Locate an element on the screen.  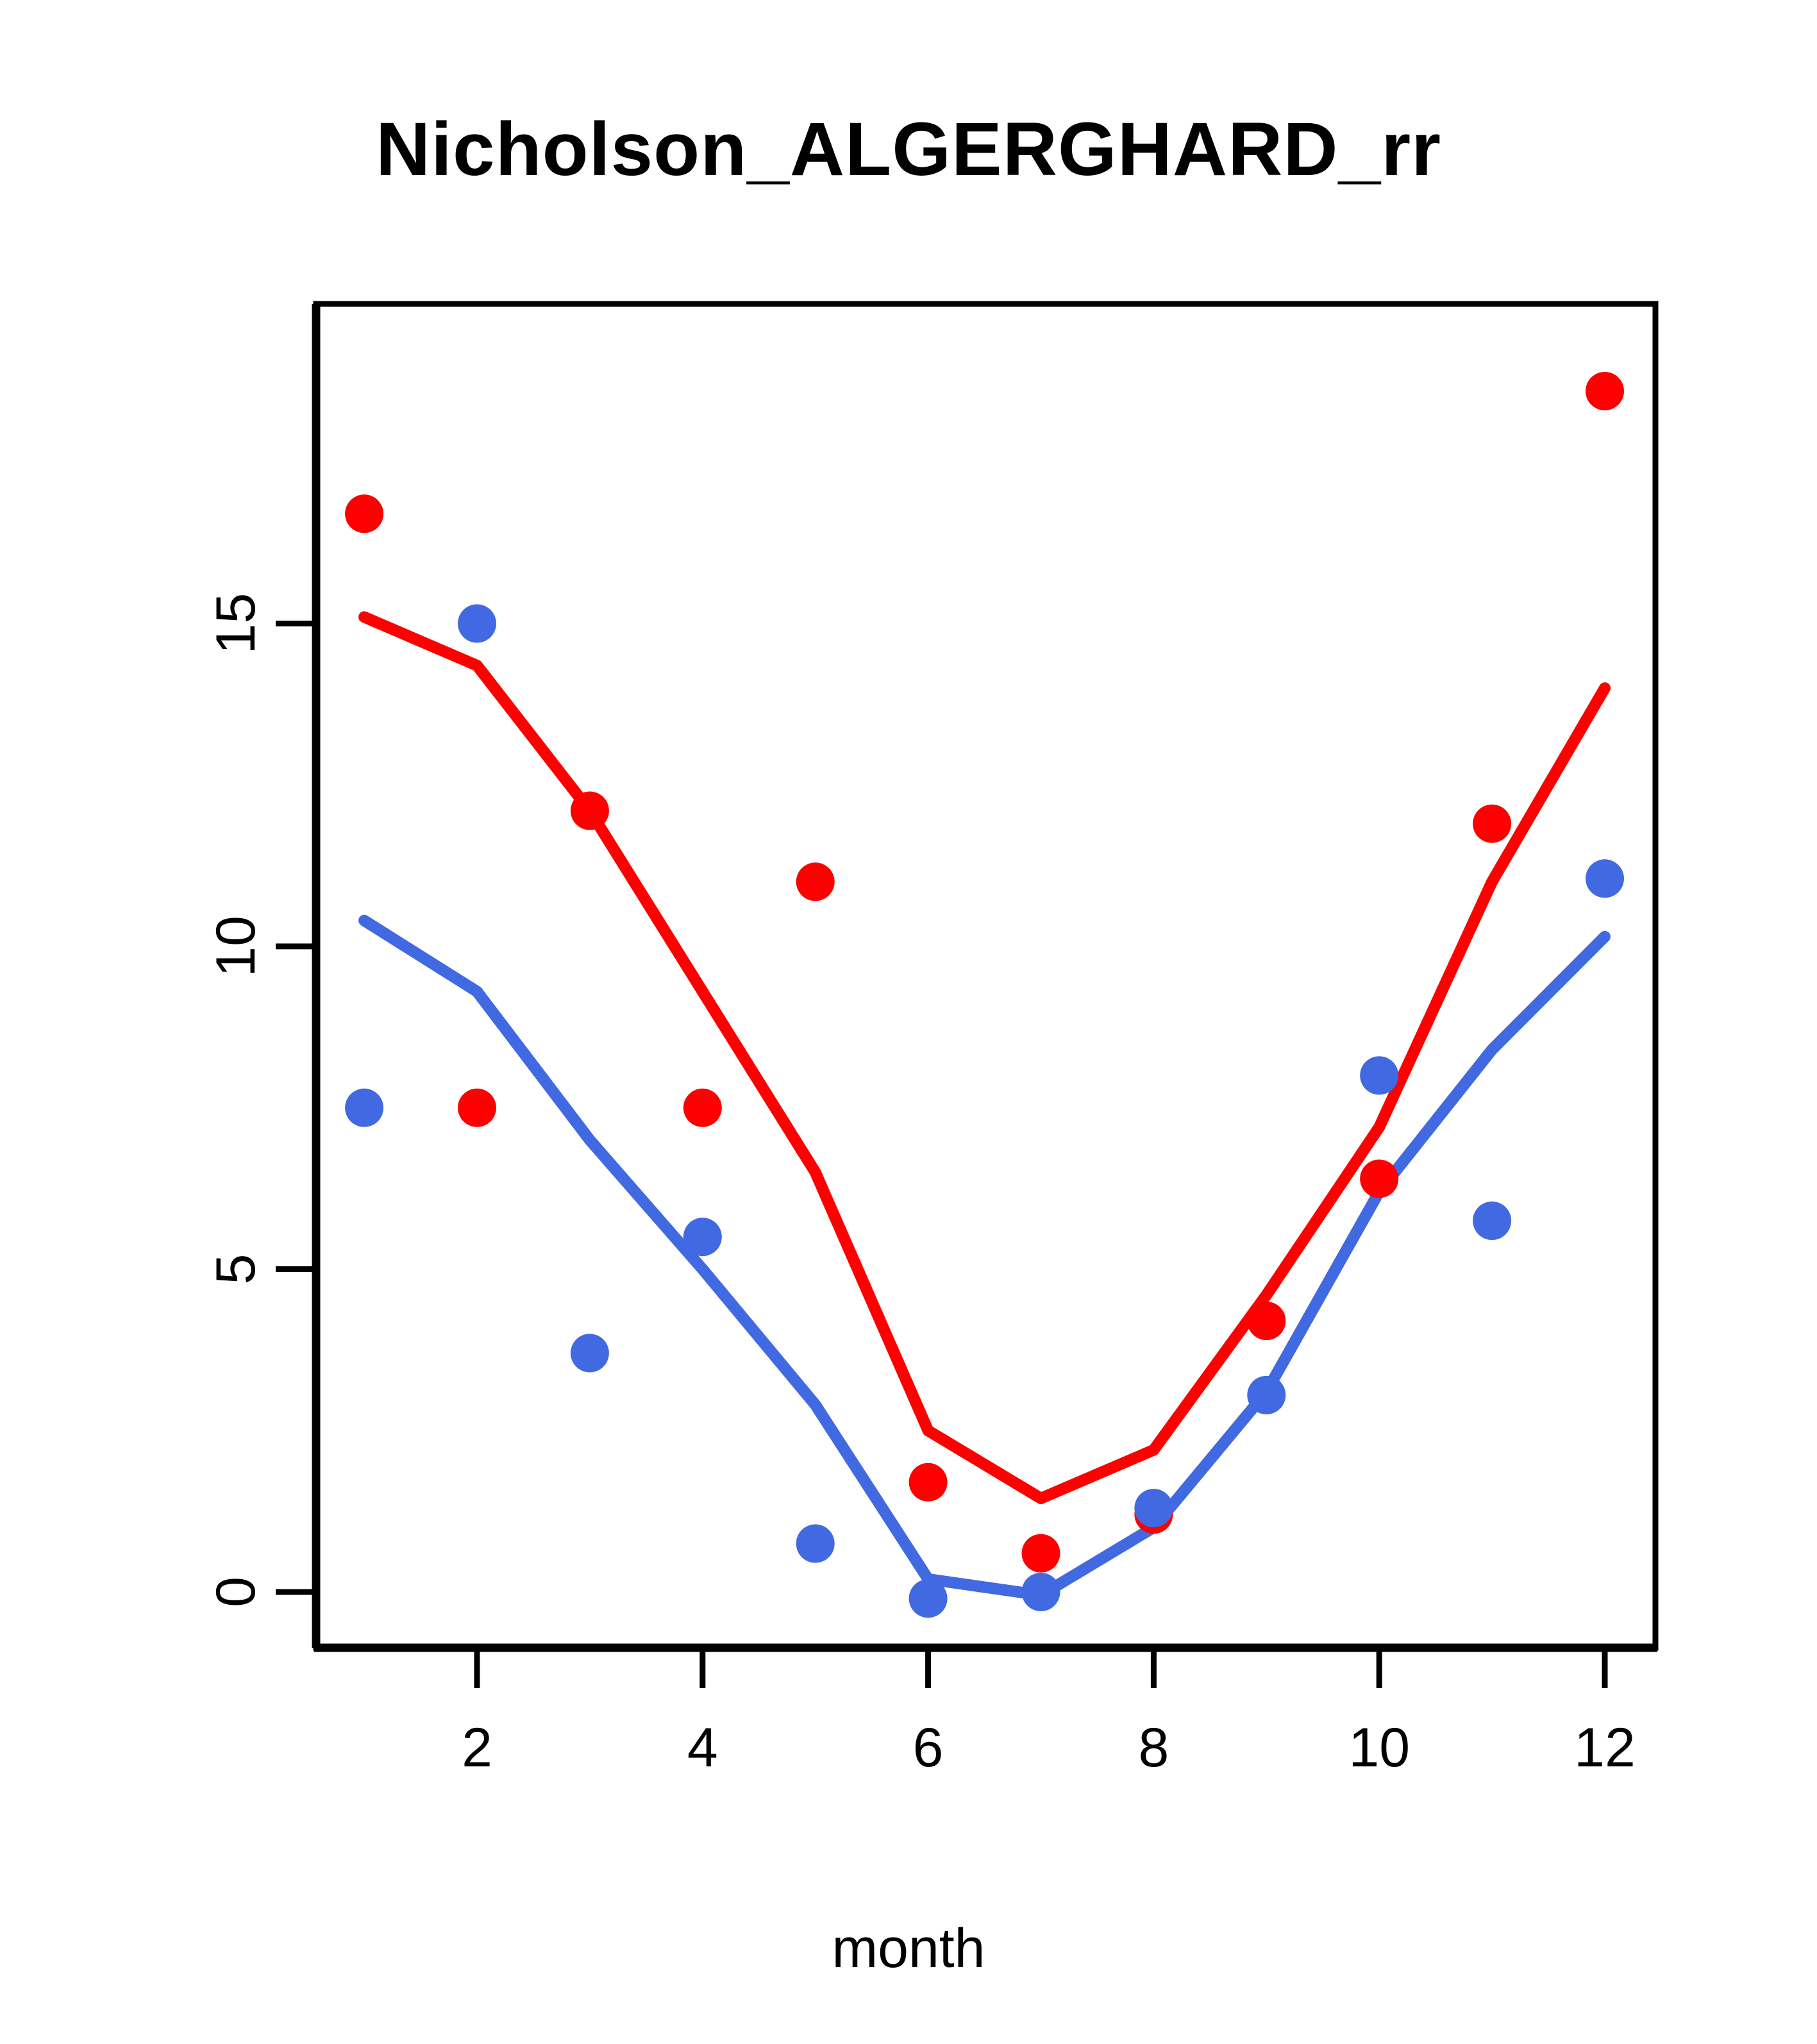
red-points-m11 is located at coordinates (1492, 823).